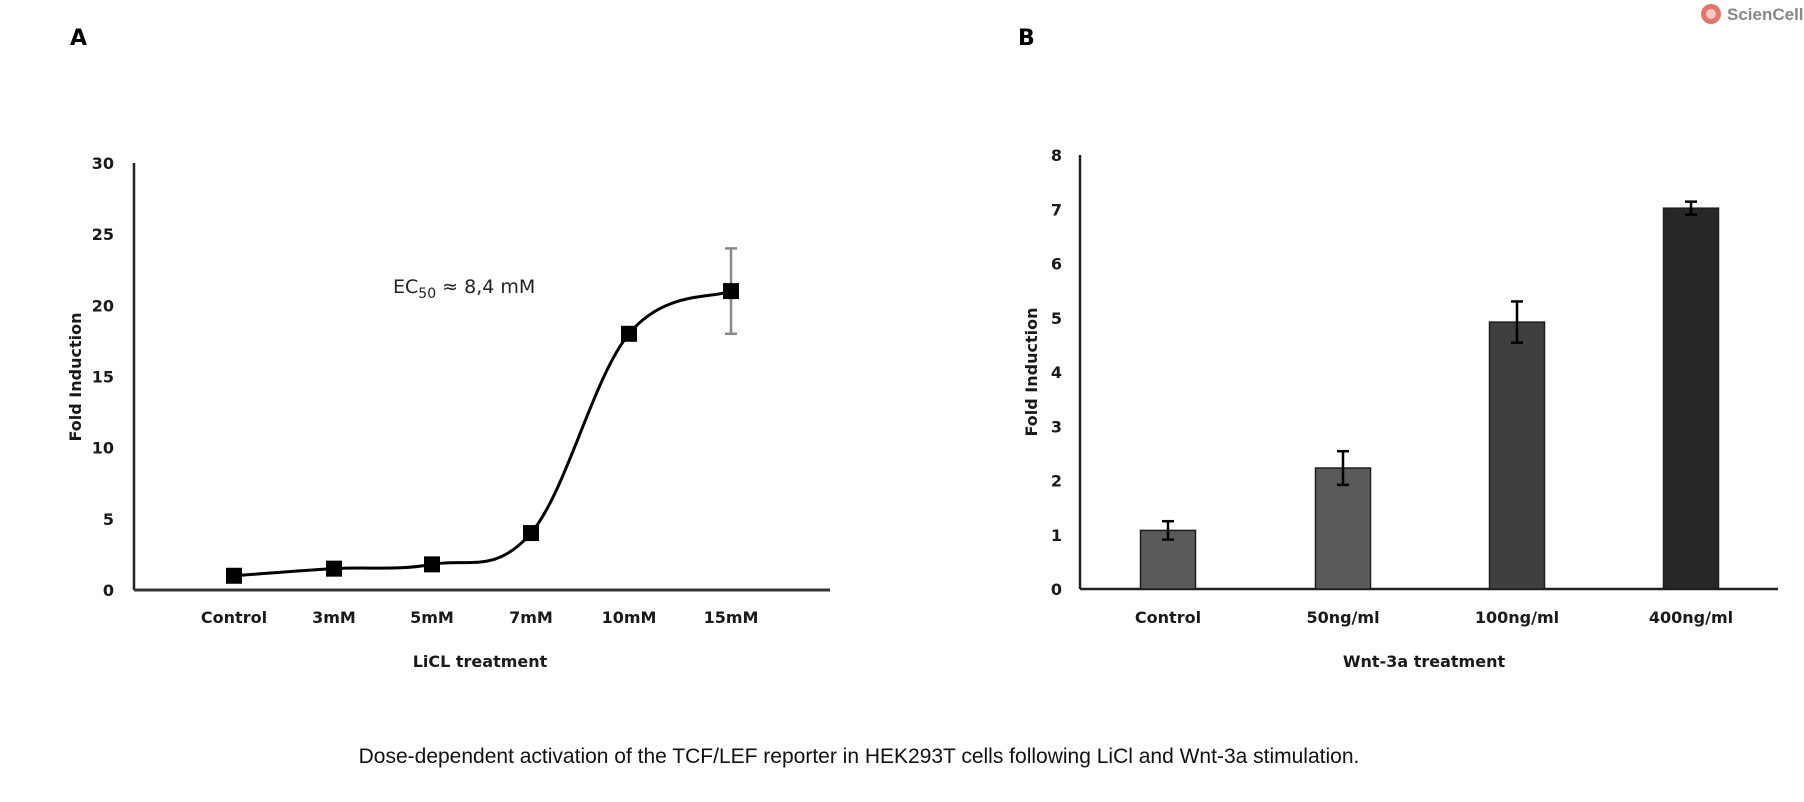 This screenshot has height=802, width=1804. I want to click on chart-a-y-tick-label: 15, so click(103, 377).